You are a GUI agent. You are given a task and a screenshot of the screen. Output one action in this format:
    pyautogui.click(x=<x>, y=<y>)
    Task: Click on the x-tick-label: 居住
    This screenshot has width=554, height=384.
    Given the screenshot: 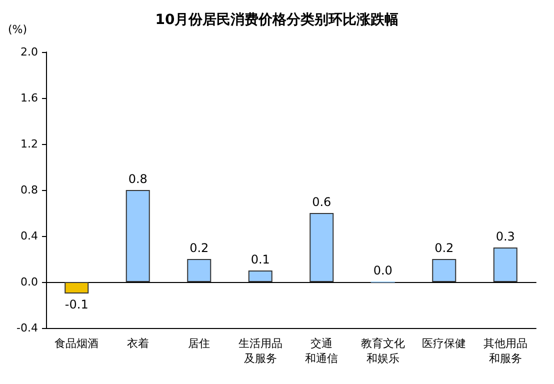 What is the action you would take?
    pyautogui.click(x=199, y=343)
    